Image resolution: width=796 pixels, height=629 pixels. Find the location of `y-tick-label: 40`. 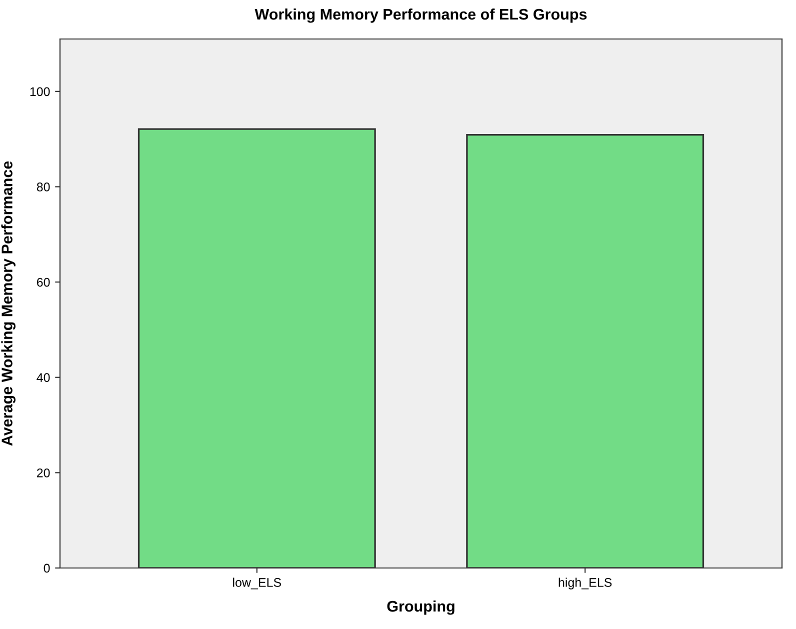

y-tick-label: 40 is located at coordinates (43, 377).